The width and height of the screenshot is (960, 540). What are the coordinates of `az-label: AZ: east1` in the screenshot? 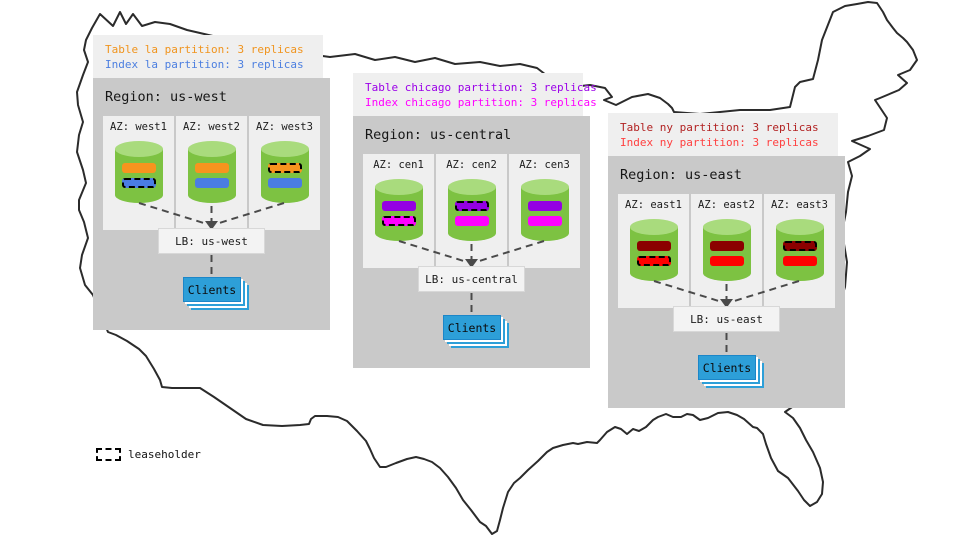 It's located at (653, 205).